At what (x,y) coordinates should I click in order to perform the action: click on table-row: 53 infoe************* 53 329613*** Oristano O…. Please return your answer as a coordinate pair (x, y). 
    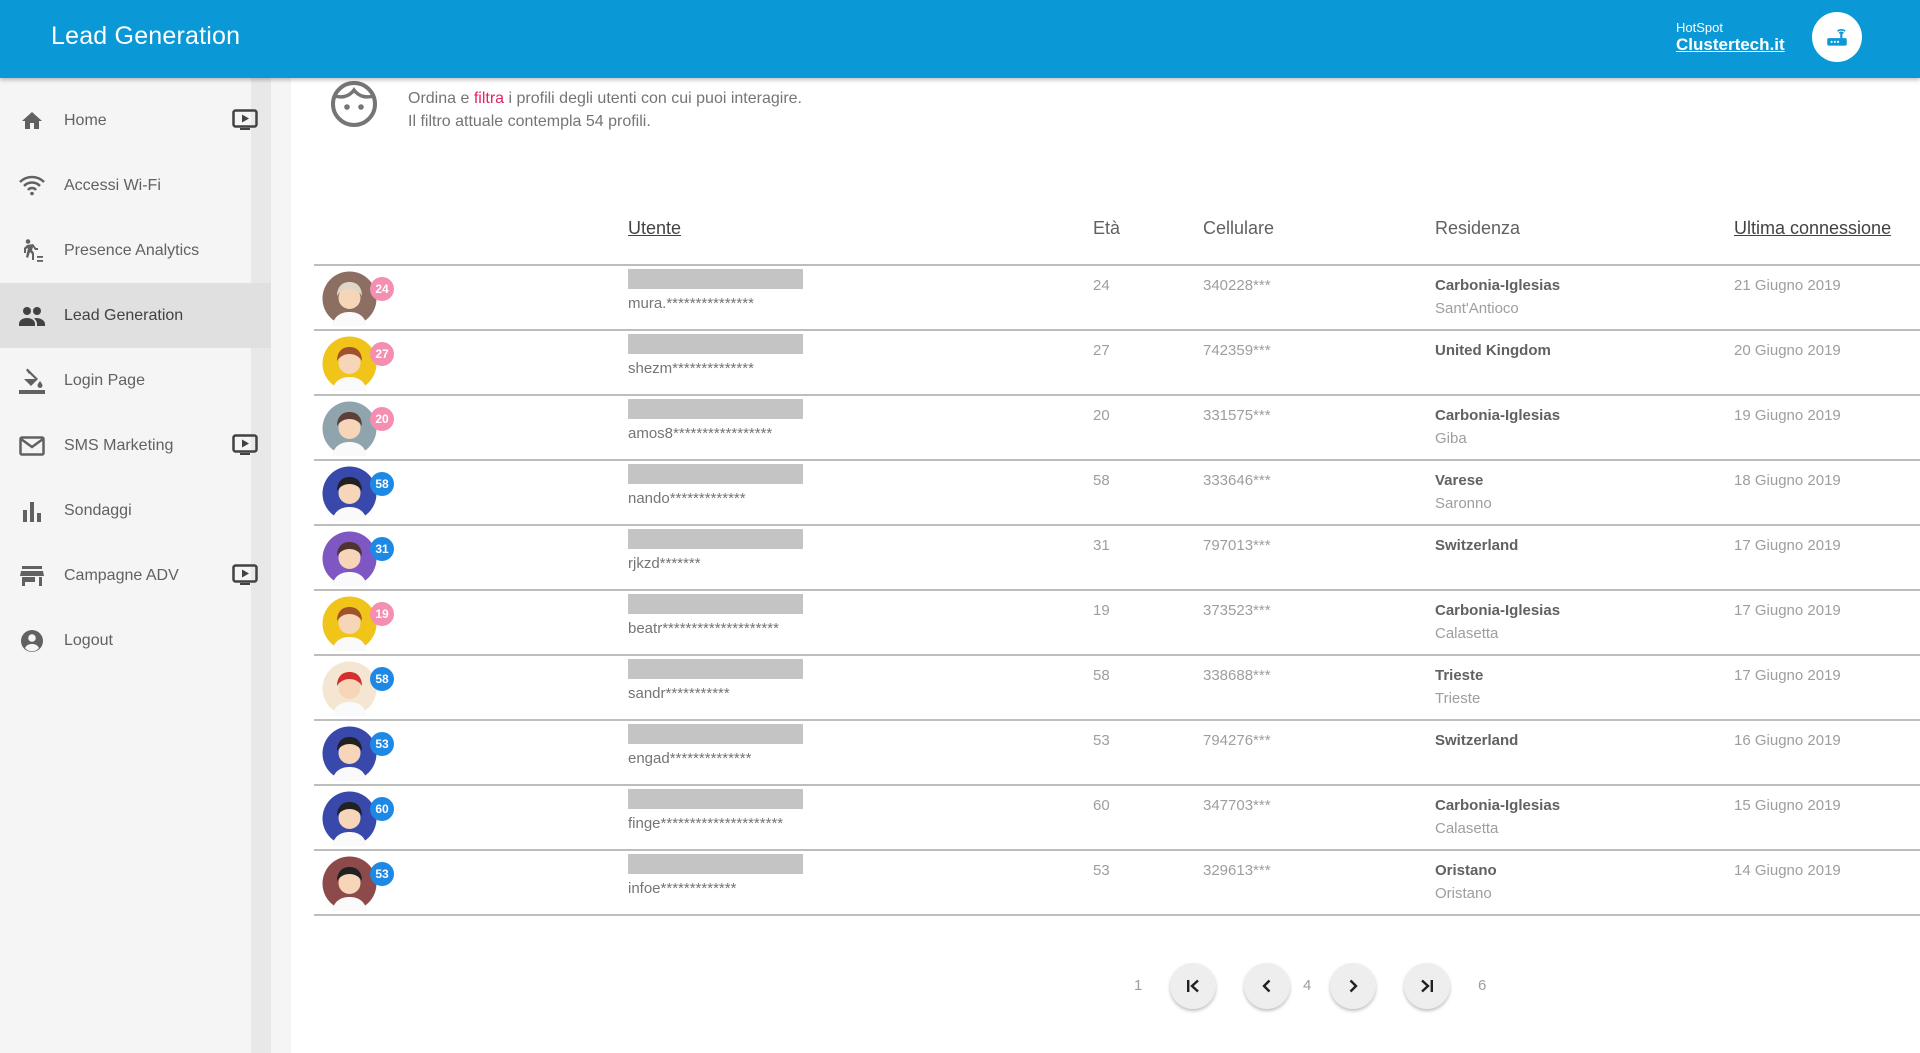
    Looking at the image, I should click on (1117, 883).